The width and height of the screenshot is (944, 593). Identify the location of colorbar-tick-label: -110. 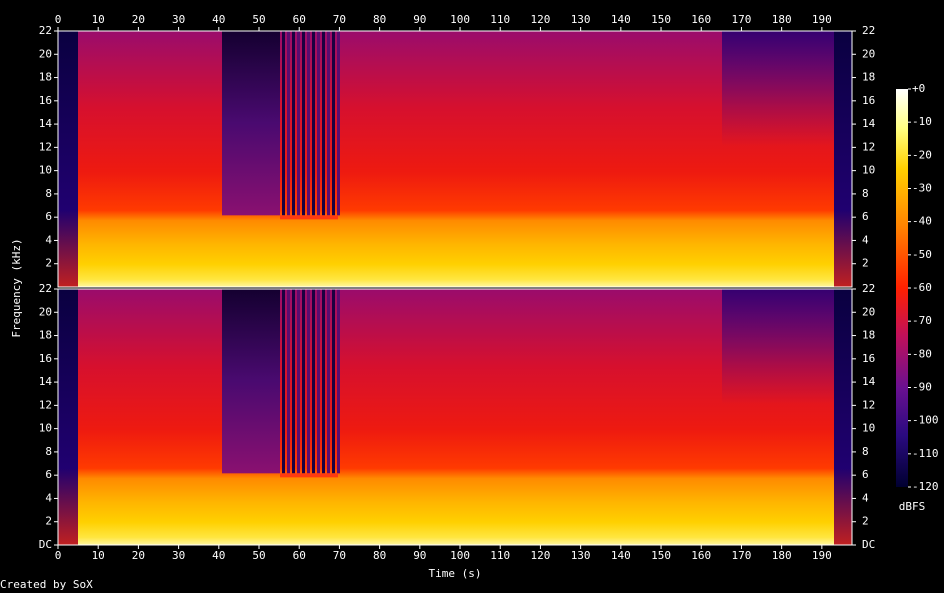
(925, 453).